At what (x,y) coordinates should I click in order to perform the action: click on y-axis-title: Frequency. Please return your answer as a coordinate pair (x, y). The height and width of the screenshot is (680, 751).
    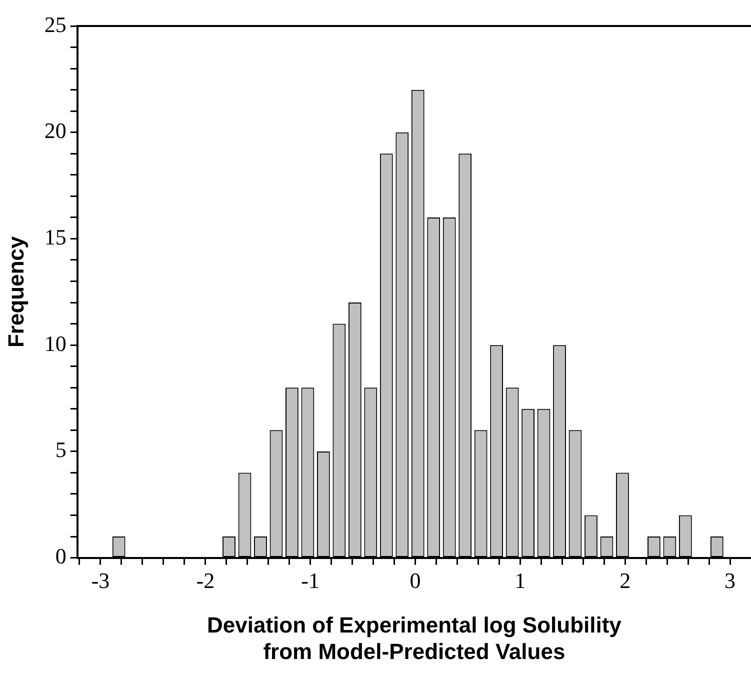
    Looking at the image, I should click on (15, 292).